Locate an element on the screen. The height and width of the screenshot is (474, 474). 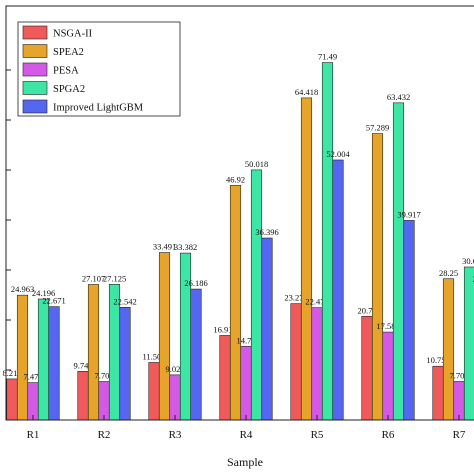
data-label-R2-0: 9.743 is located at coordinates (82, 365).